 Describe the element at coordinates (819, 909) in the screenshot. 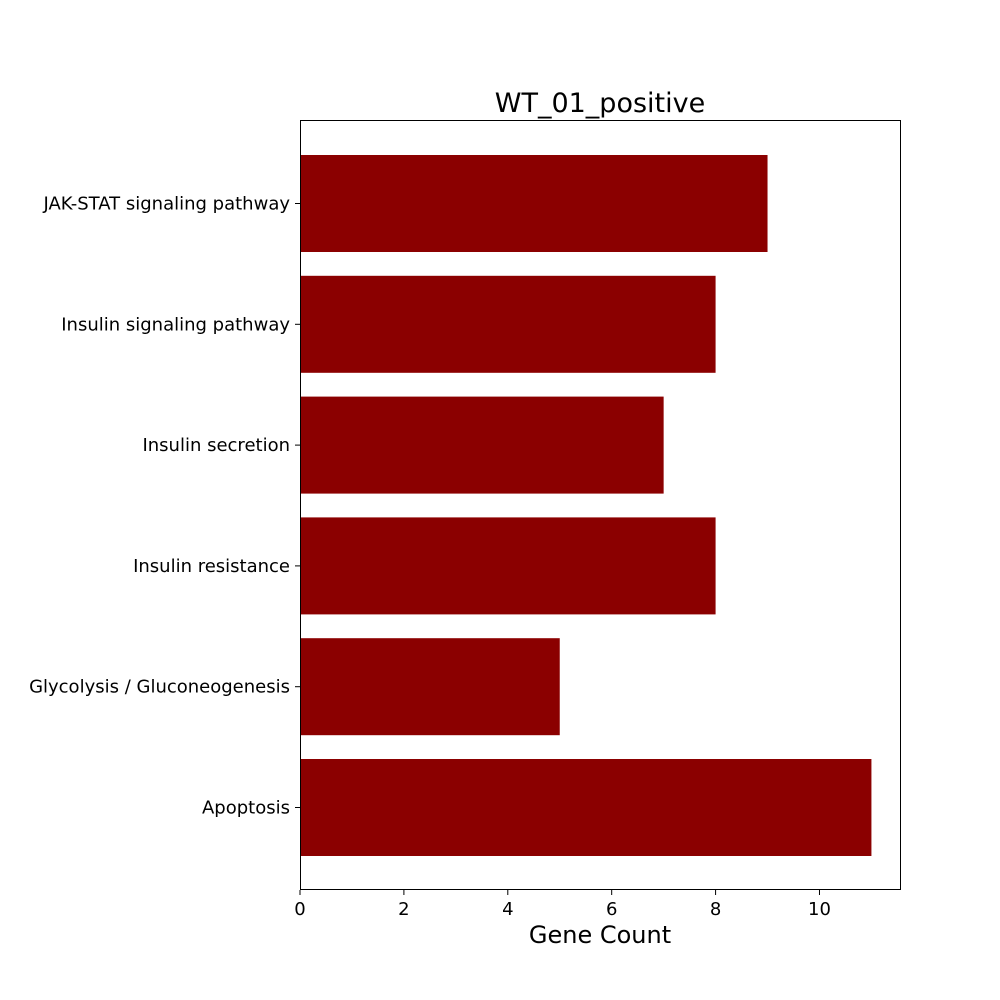

I see `x-tick-label: 10` at that location.